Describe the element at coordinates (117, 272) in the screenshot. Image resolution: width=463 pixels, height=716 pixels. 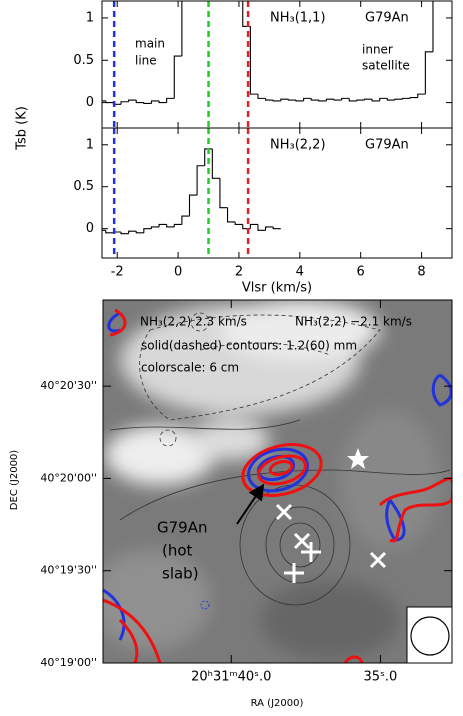
I see `x-tick-label: -2` at that location.